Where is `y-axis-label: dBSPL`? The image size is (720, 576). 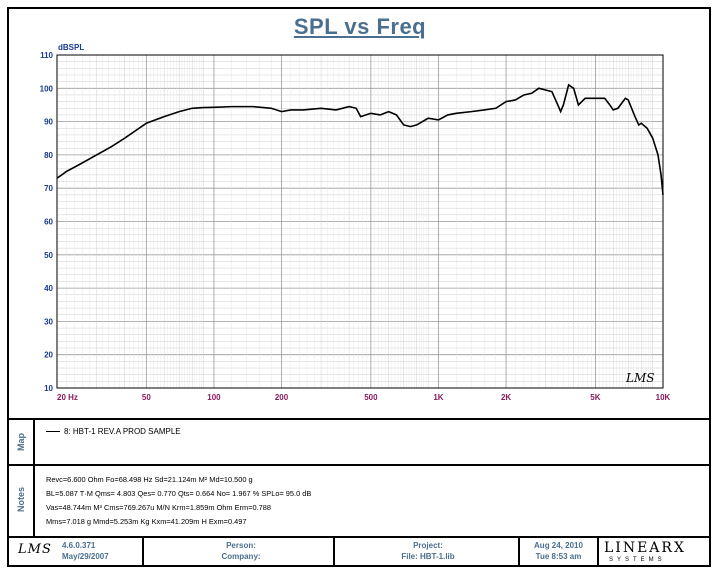
y-axis-label: dBSPL is located at coordinates (71, 47).